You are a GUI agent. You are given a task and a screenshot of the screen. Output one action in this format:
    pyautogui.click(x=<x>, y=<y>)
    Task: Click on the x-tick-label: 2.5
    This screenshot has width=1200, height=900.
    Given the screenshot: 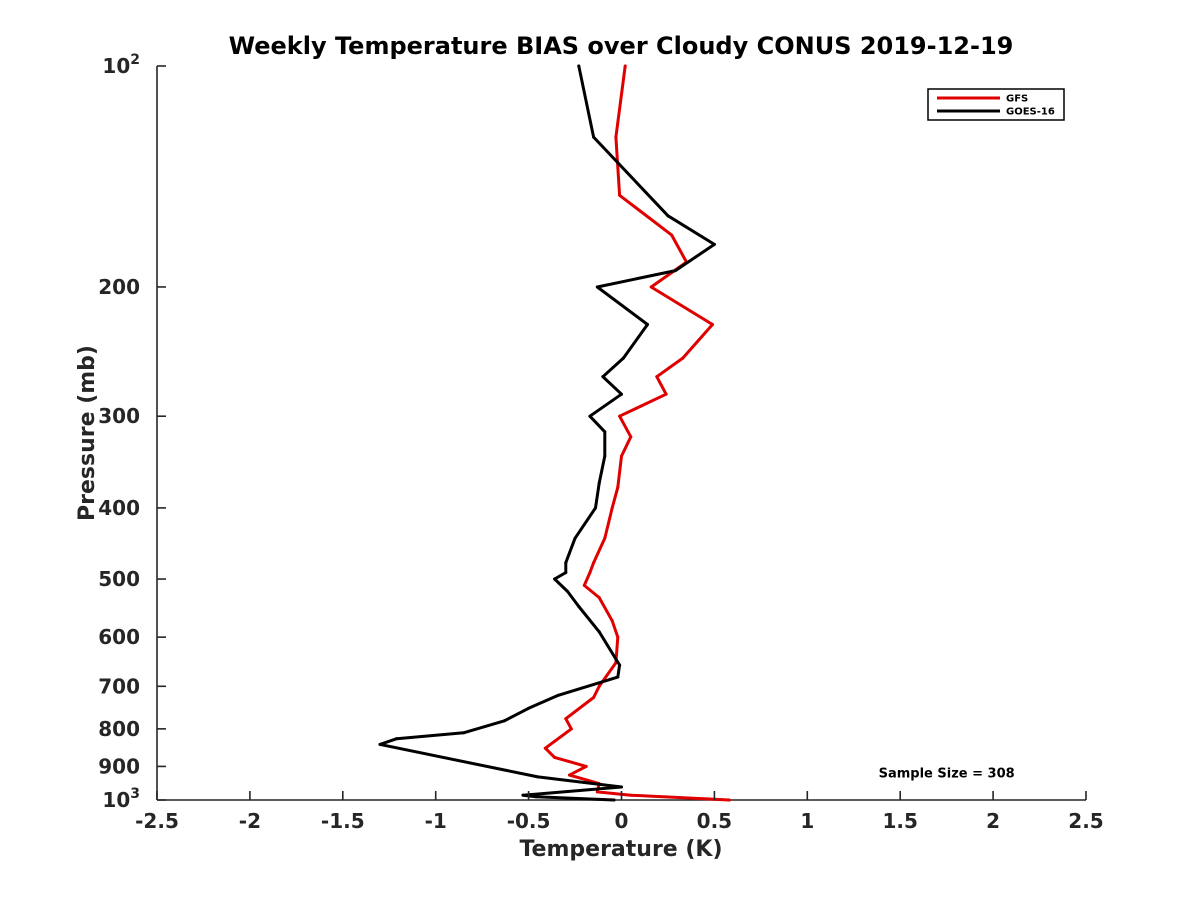 What is the action you would take?
    pyautogui.click(x=1085, y=821)
    